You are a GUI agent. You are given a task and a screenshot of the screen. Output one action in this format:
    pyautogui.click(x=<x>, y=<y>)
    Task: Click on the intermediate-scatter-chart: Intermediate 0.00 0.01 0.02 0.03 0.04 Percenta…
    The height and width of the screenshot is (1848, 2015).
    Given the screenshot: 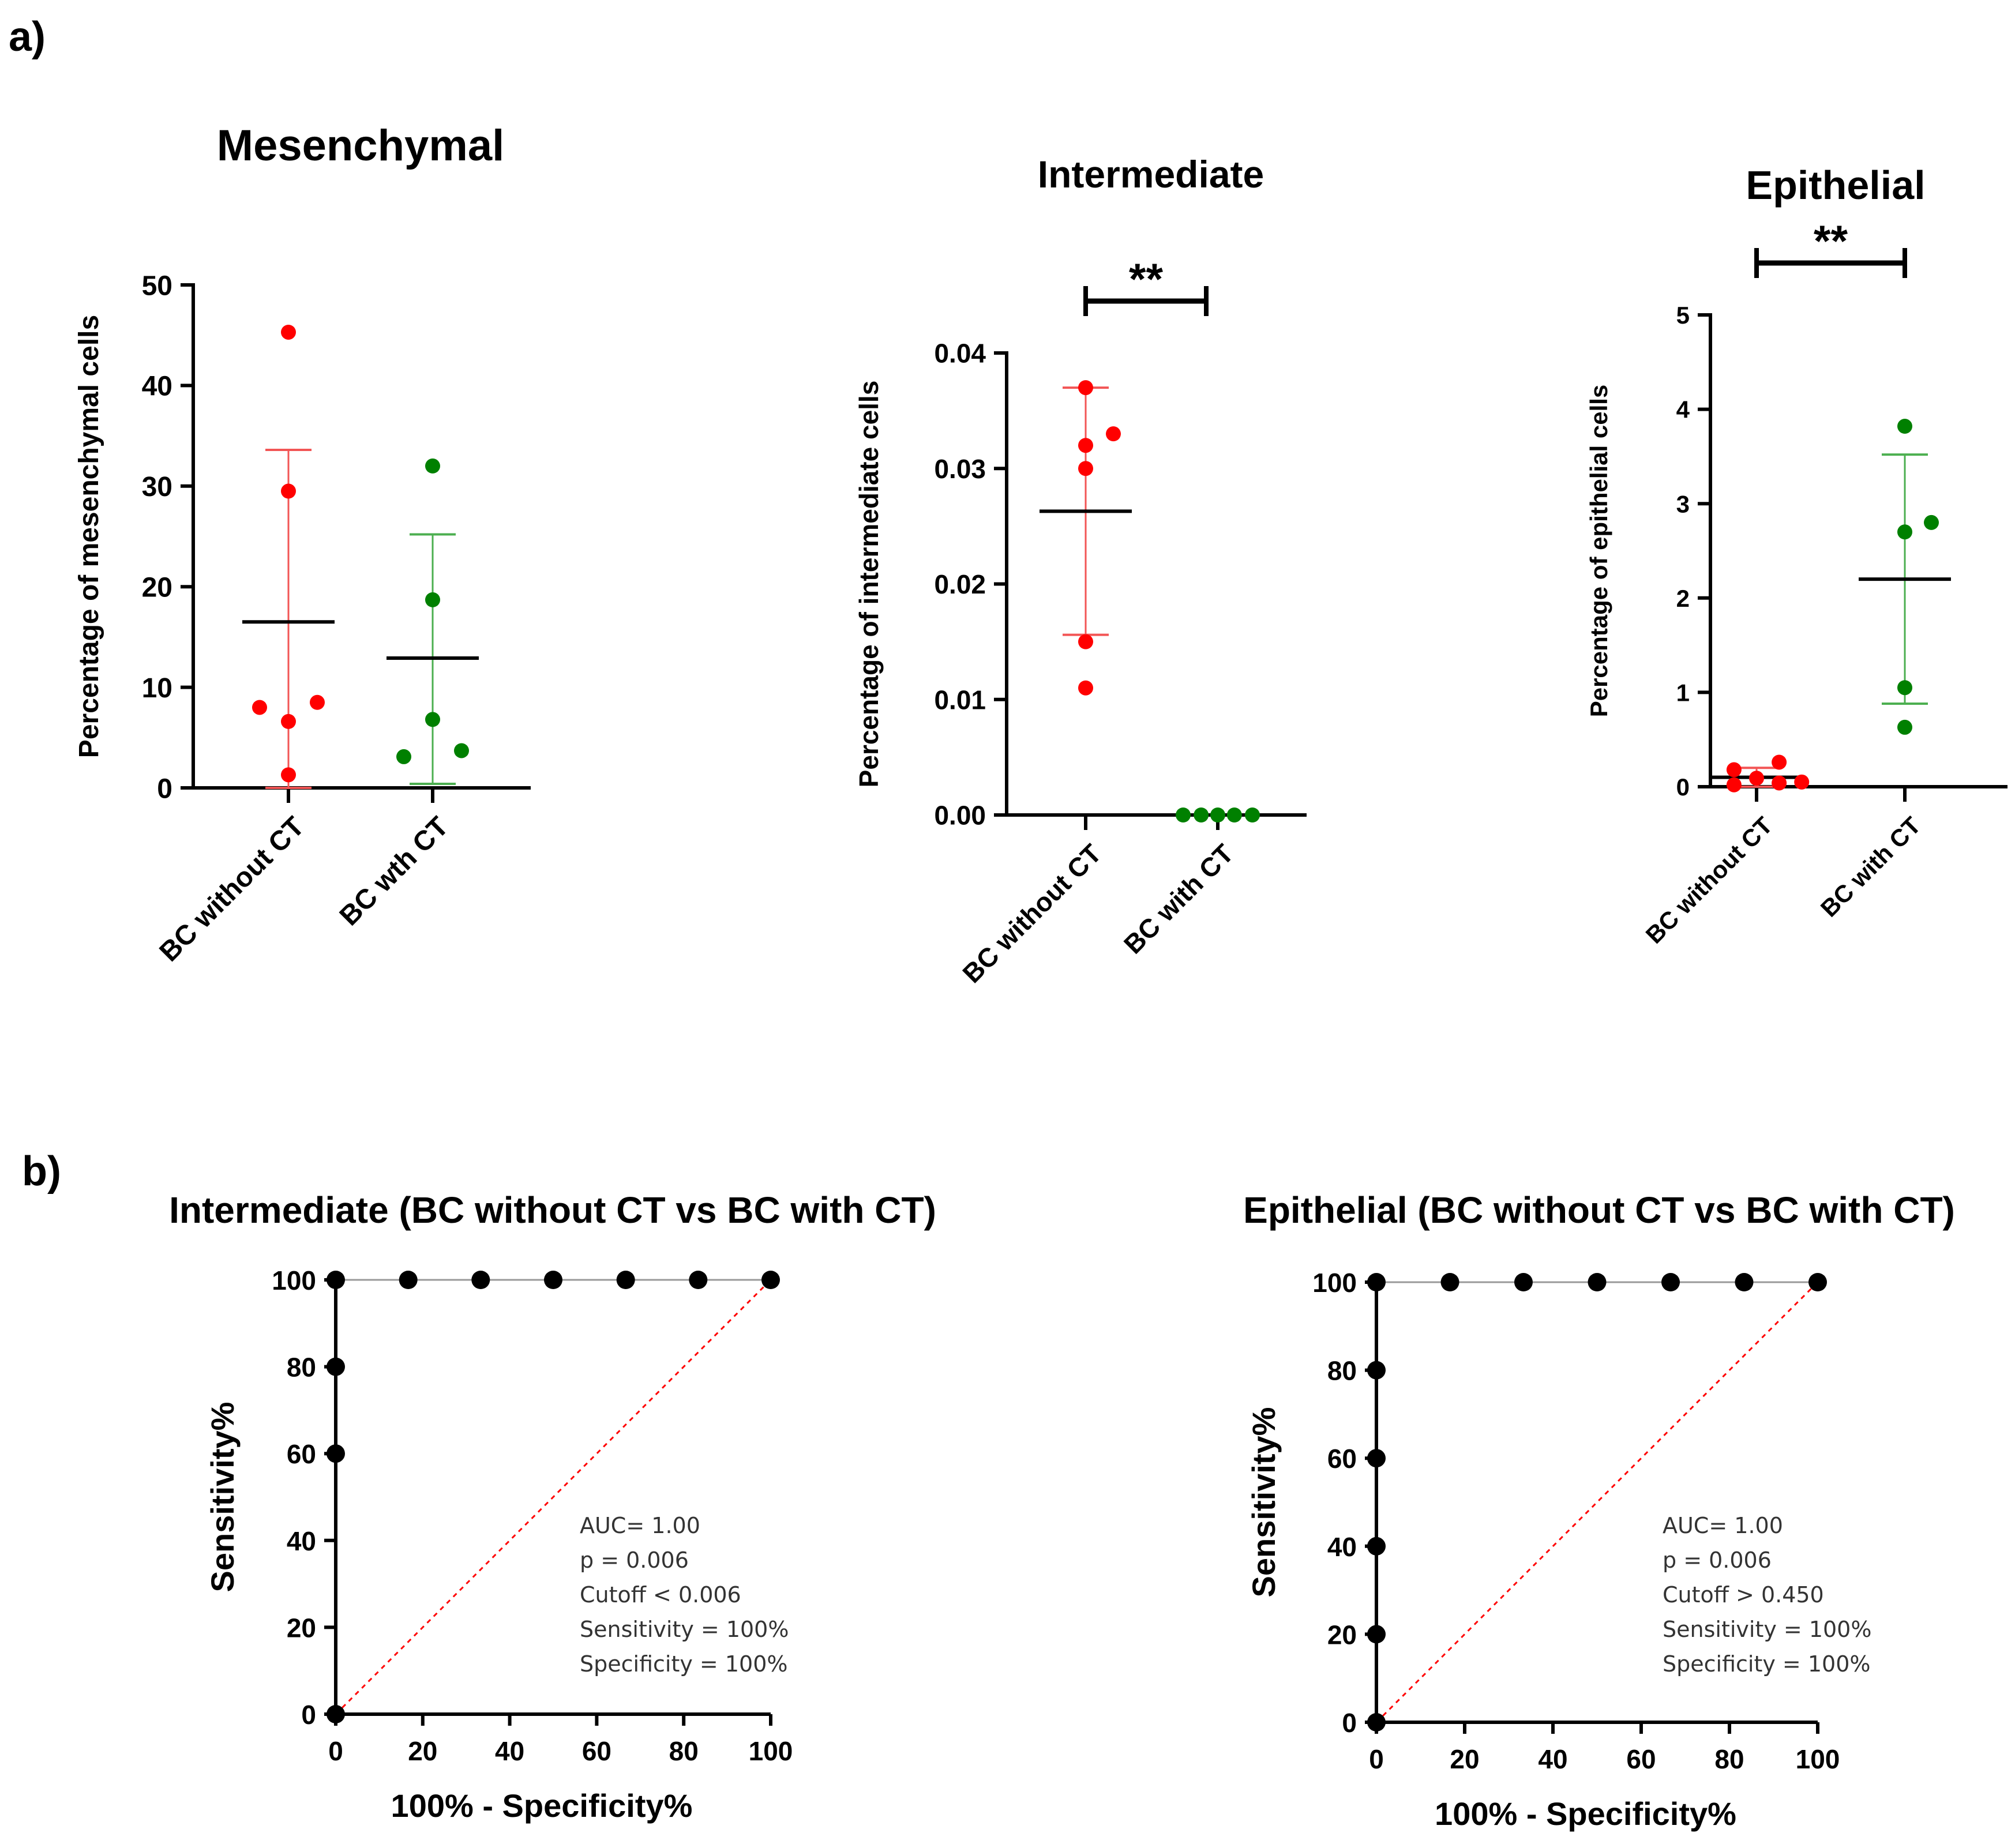 What is the action you would take?
    pyautogui.click(x=1080, y=571)
    